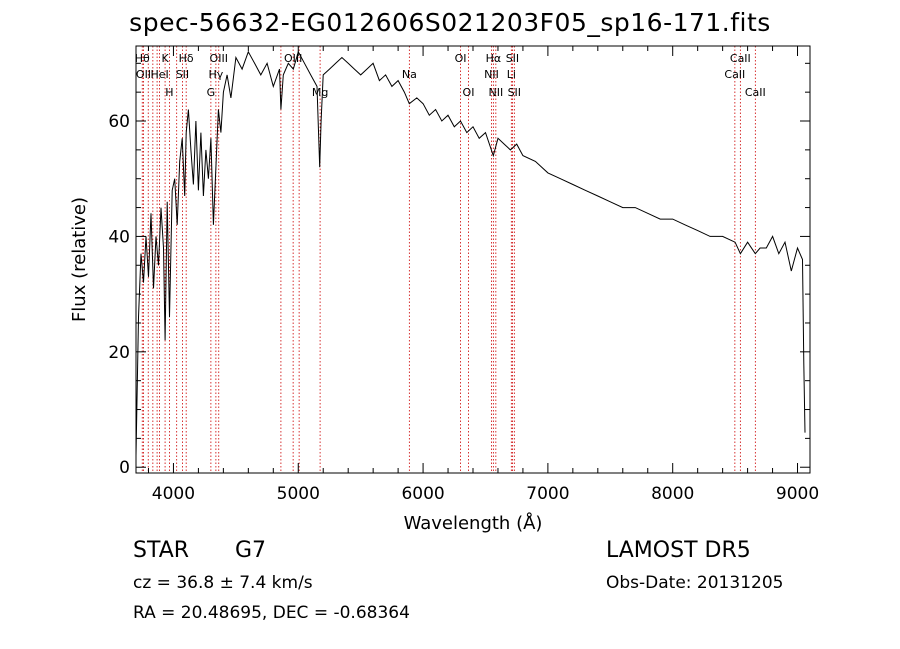 The height and width of the screenshot is (649, 900). I want to click on x-tick-label: 8000, so click(672, 494).